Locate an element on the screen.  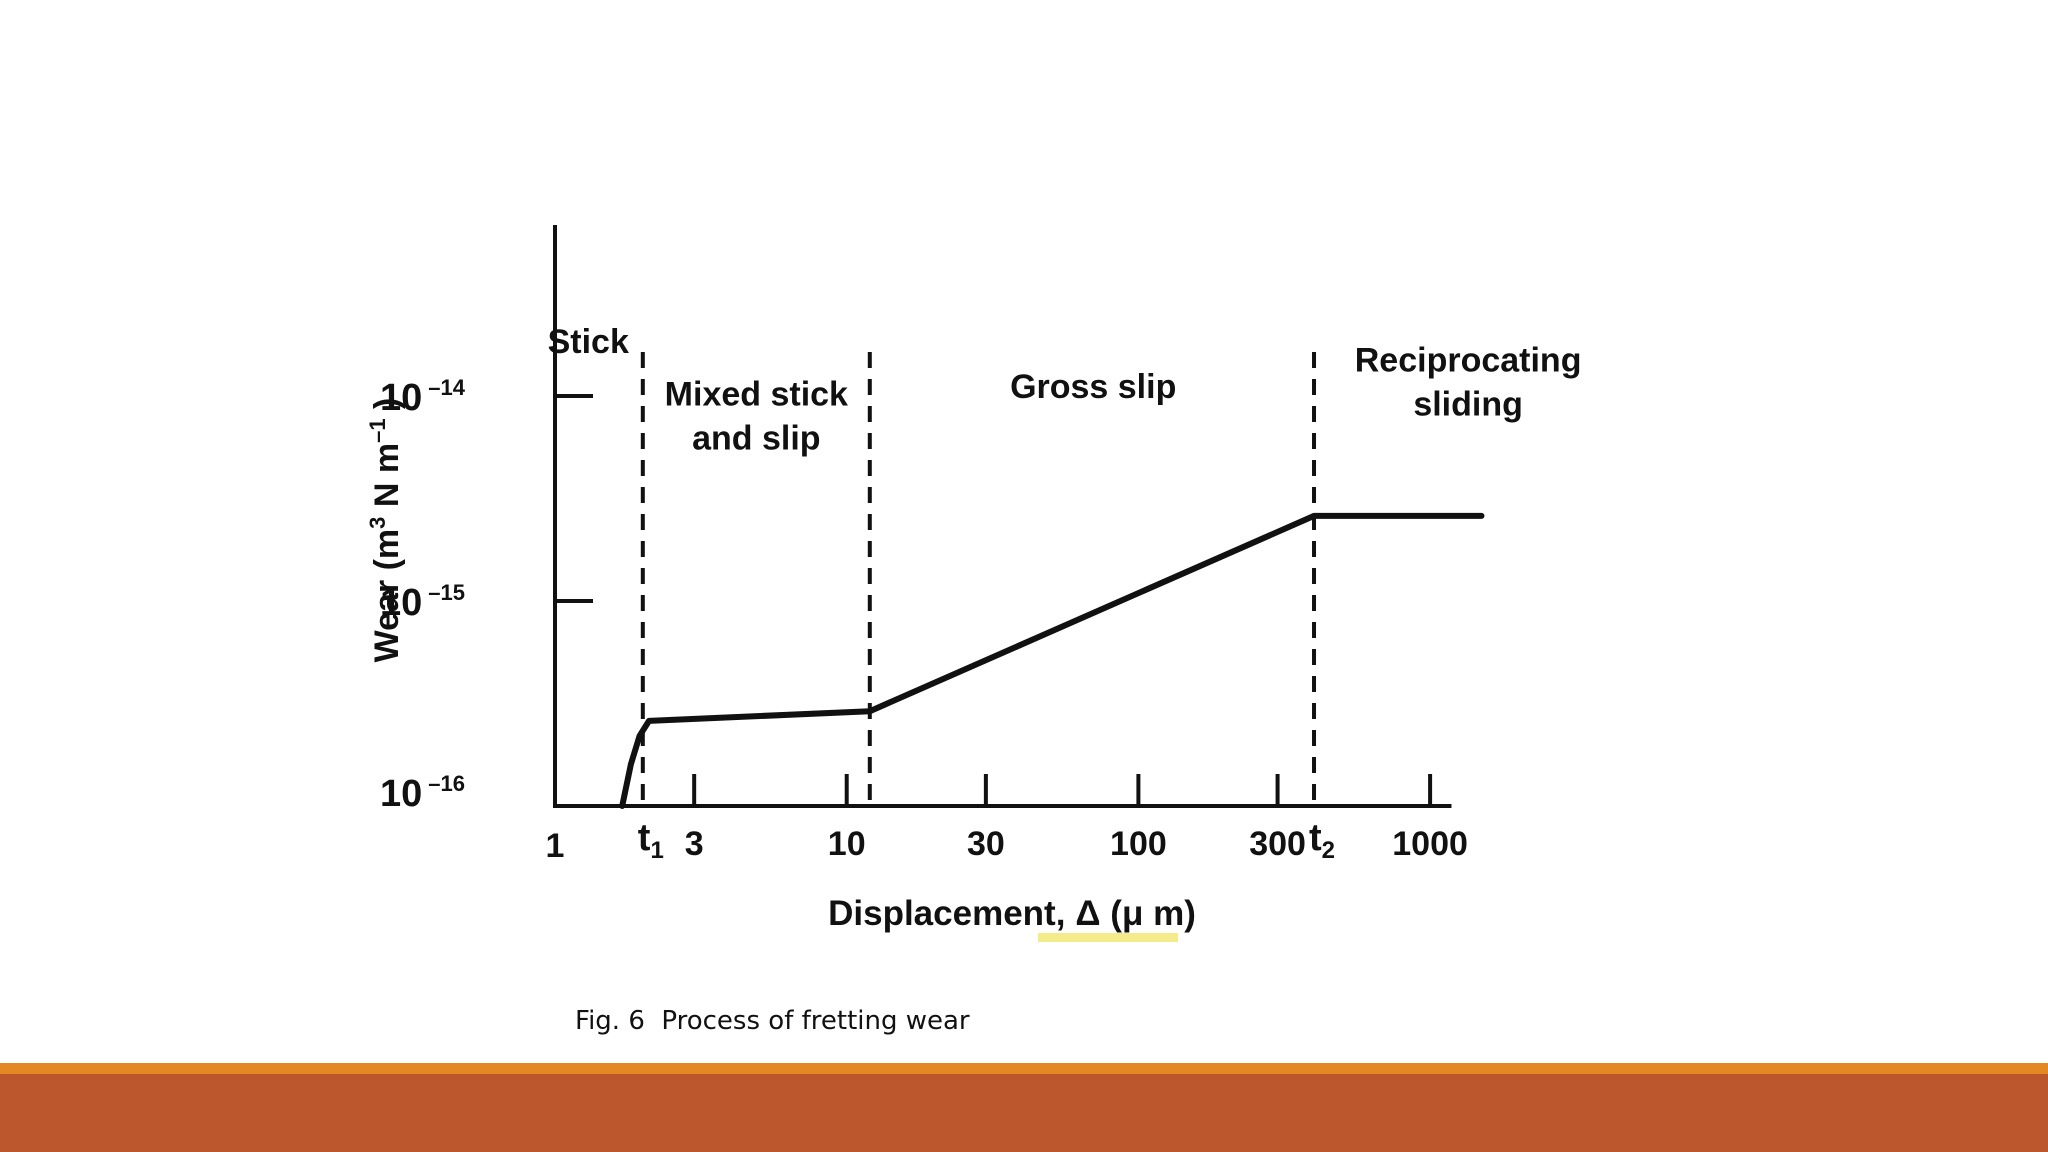
y-tick-label: 10 –15 is located at coordinates (422, 602).